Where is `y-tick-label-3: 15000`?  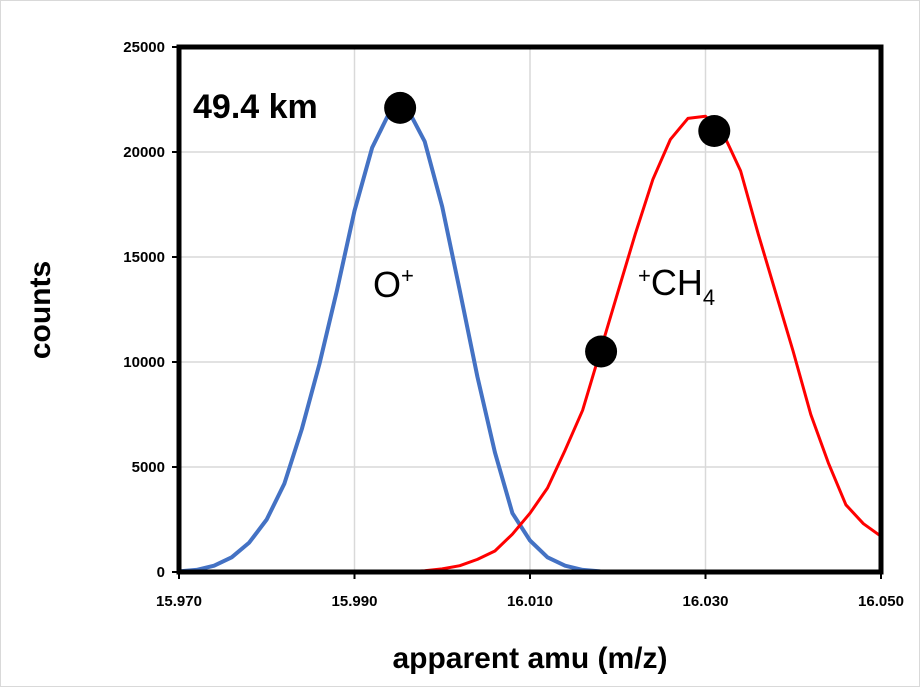
y-tick-label-3: 15000 is located at coordinates (144, 257).